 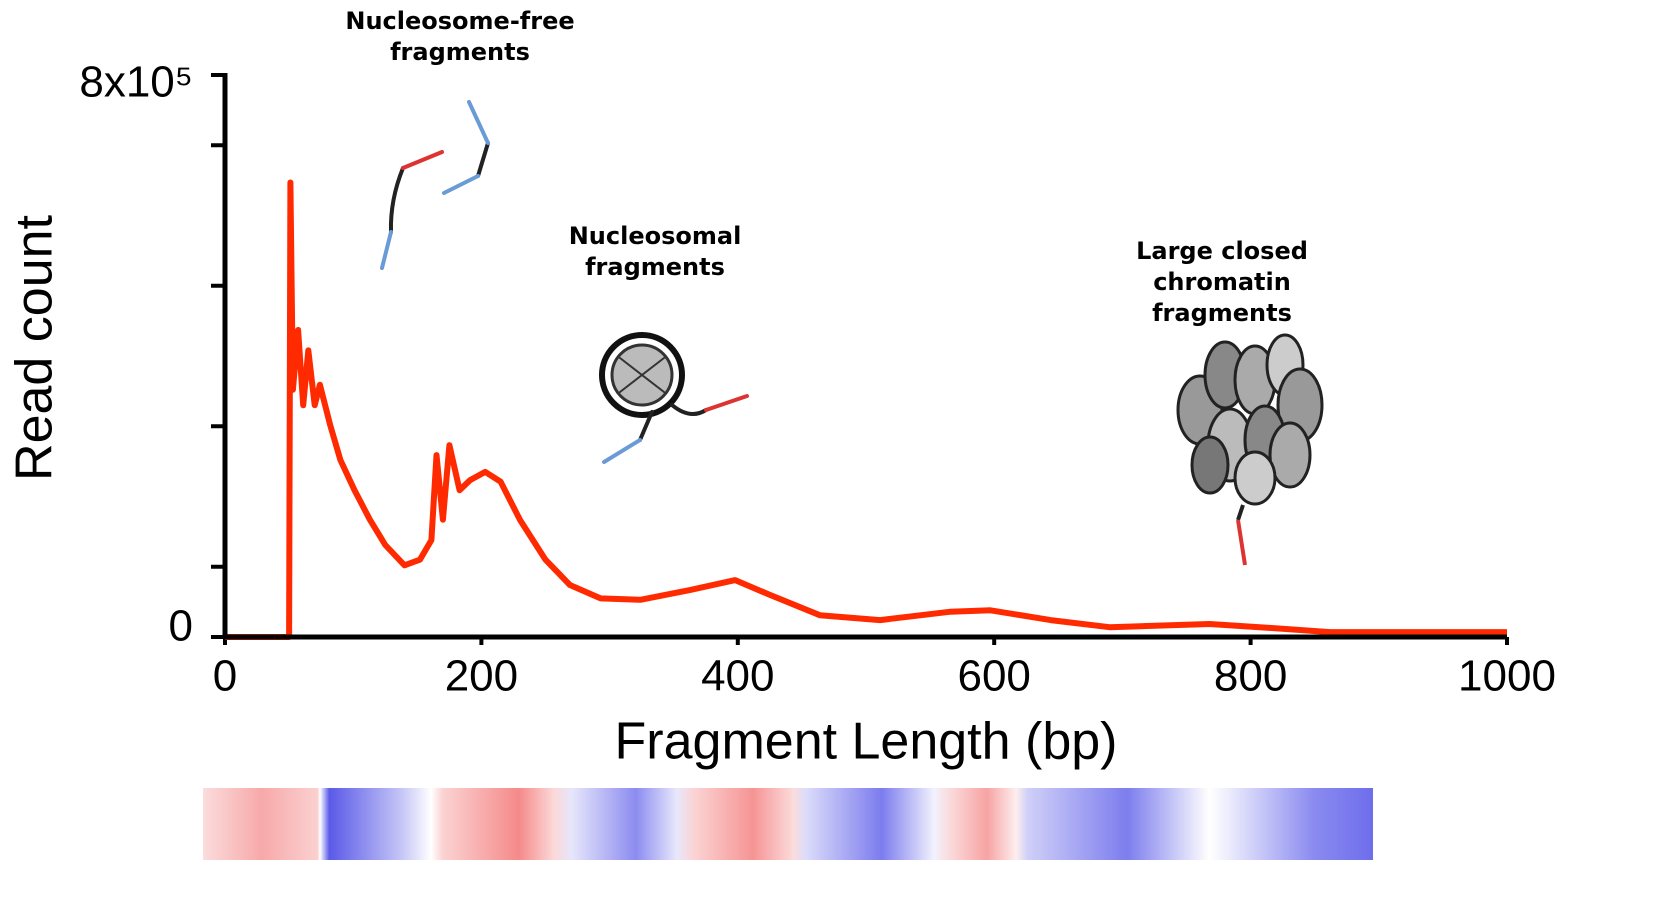 I want to click on annotation: Large closed, so click(x=1222, y=251).